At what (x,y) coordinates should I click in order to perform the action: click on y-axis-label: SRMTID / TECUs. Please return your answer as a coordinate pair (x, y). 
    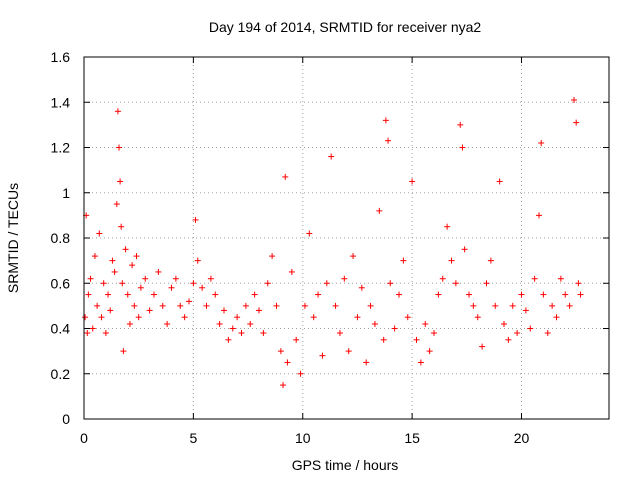
    Looking at the image, I should click on (13, 238).